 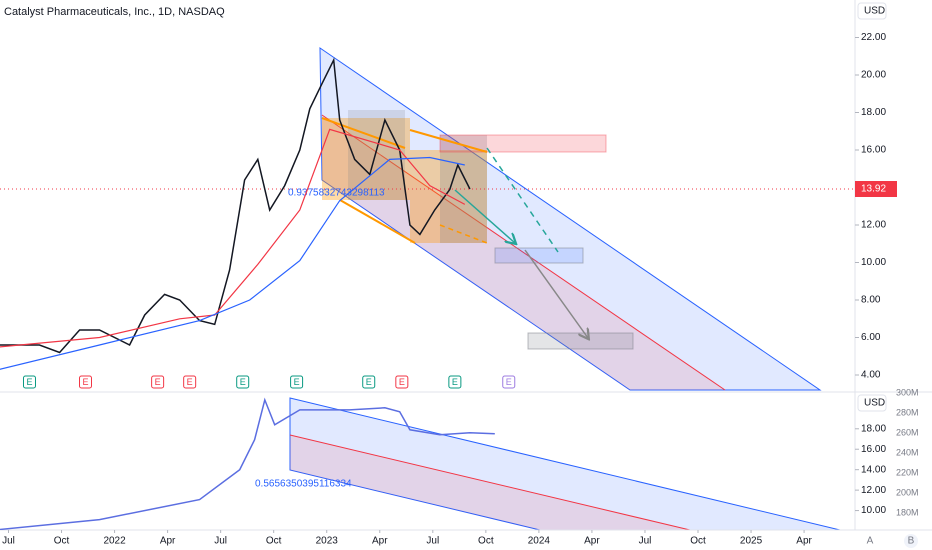 What do you see at coordinates (871, 337) in the screenshot?
I see `y-tick-label: 6.00` at bounding box center [871, 337].